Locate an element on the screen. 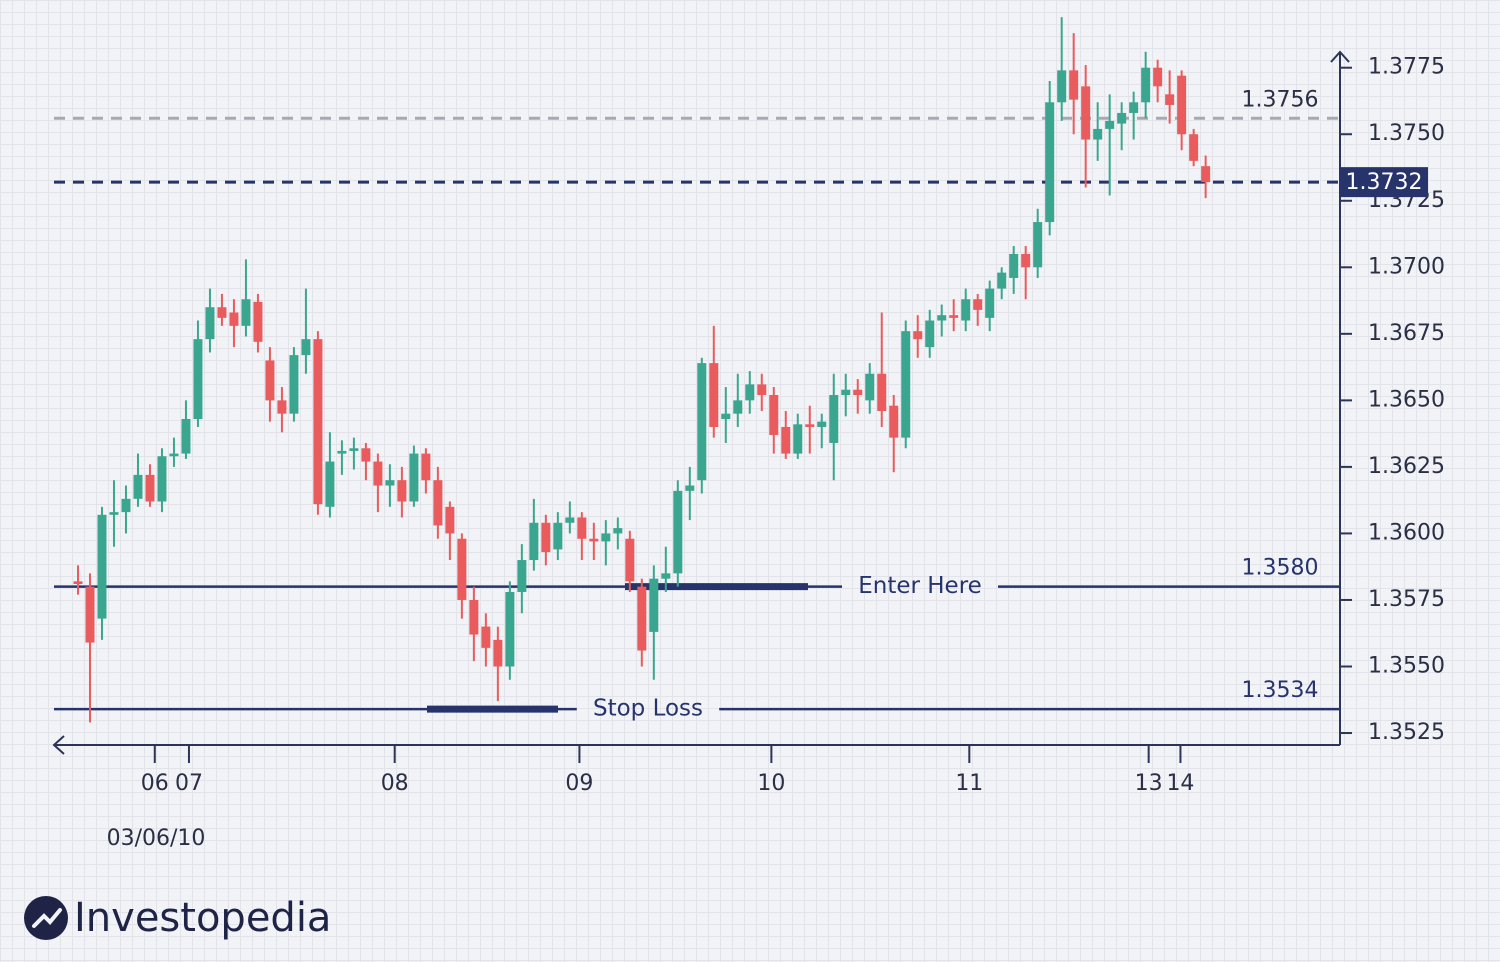 This screenshot has width=1500, height=962. x-tick-label: 06 is located at coordinates (155, 783).